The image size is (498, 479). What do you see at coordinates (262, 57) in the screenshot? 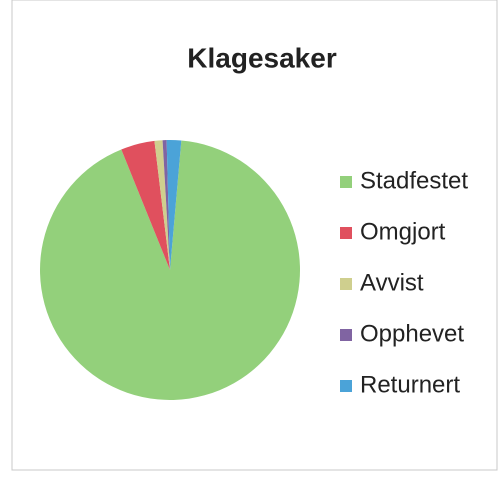
I see `chart-title: Klagesaker` at bounding box center [262, 57].